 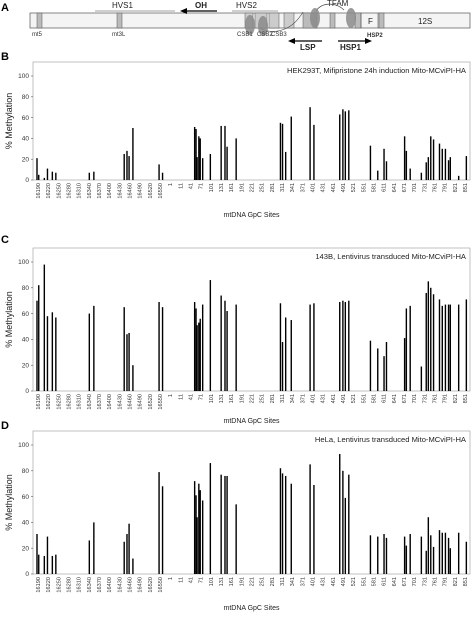 I want to click on x-tick-label: 16310, so click(x=80, y=191).